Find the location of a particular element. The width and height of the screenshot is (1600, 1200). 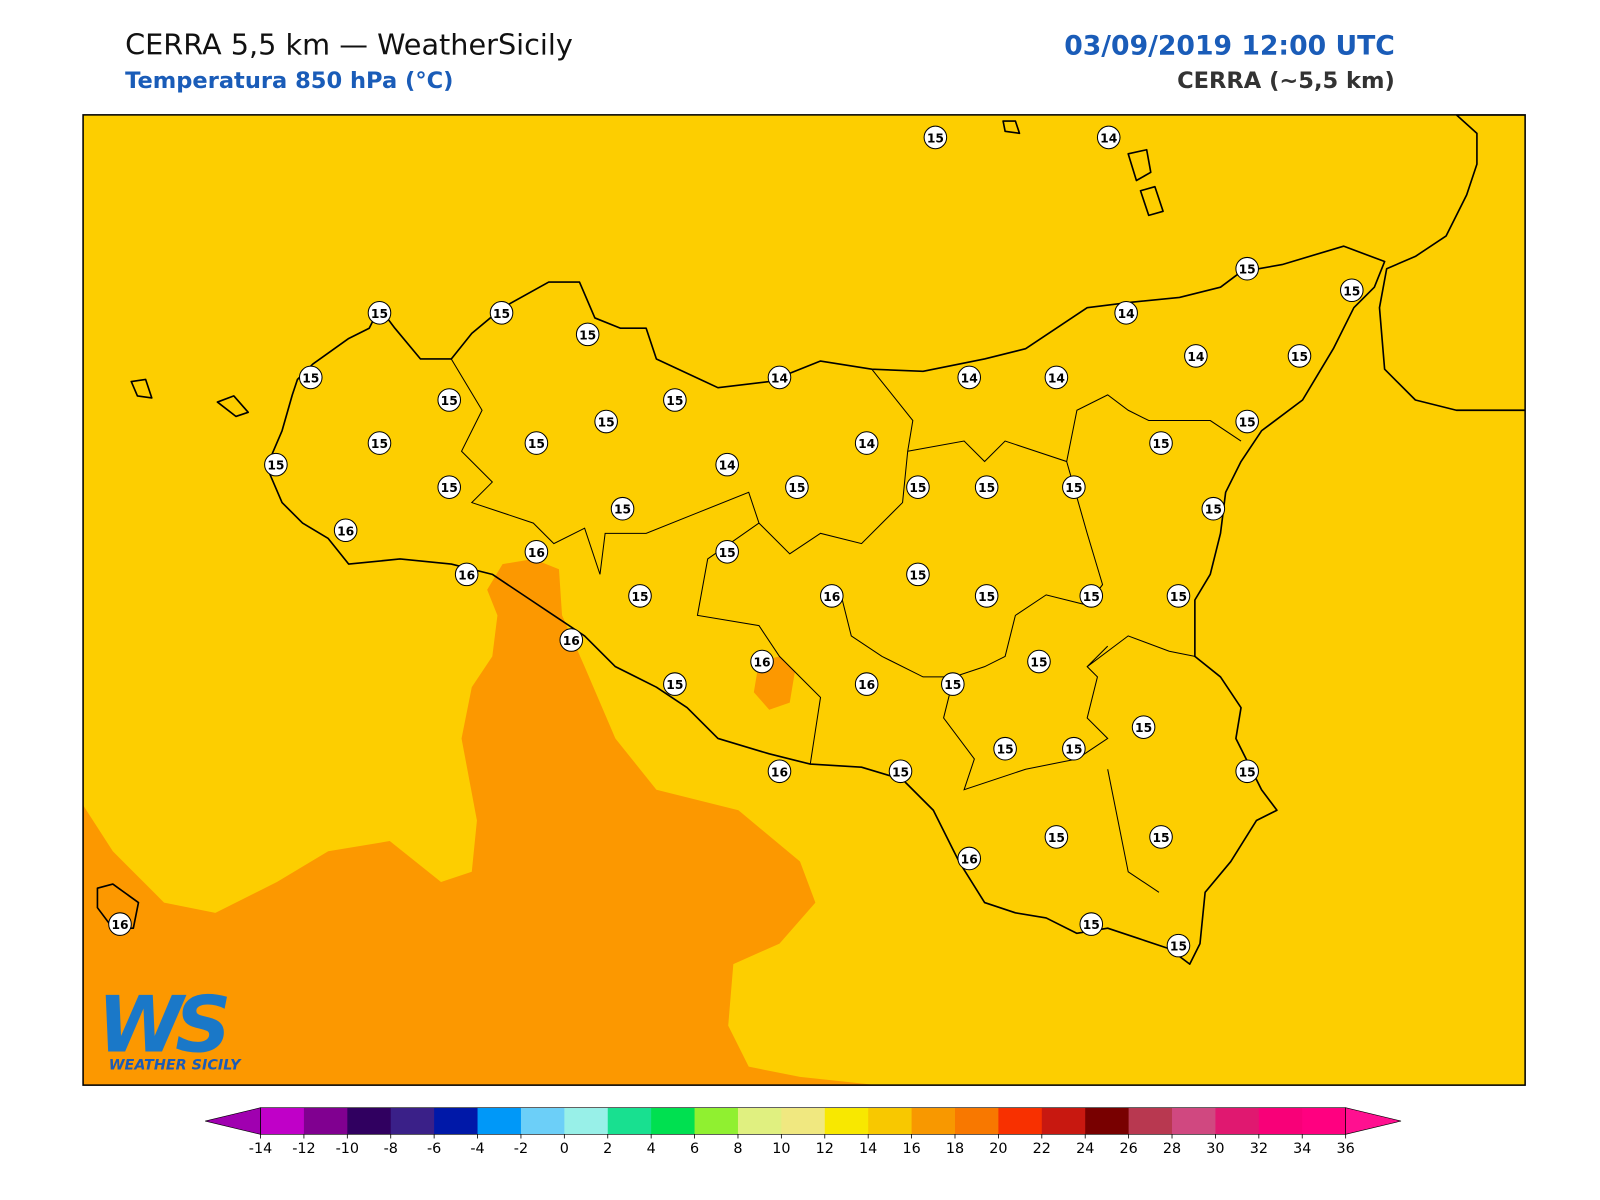

colorbar-tick-label: 10 is located at coordinates (781, 1149).